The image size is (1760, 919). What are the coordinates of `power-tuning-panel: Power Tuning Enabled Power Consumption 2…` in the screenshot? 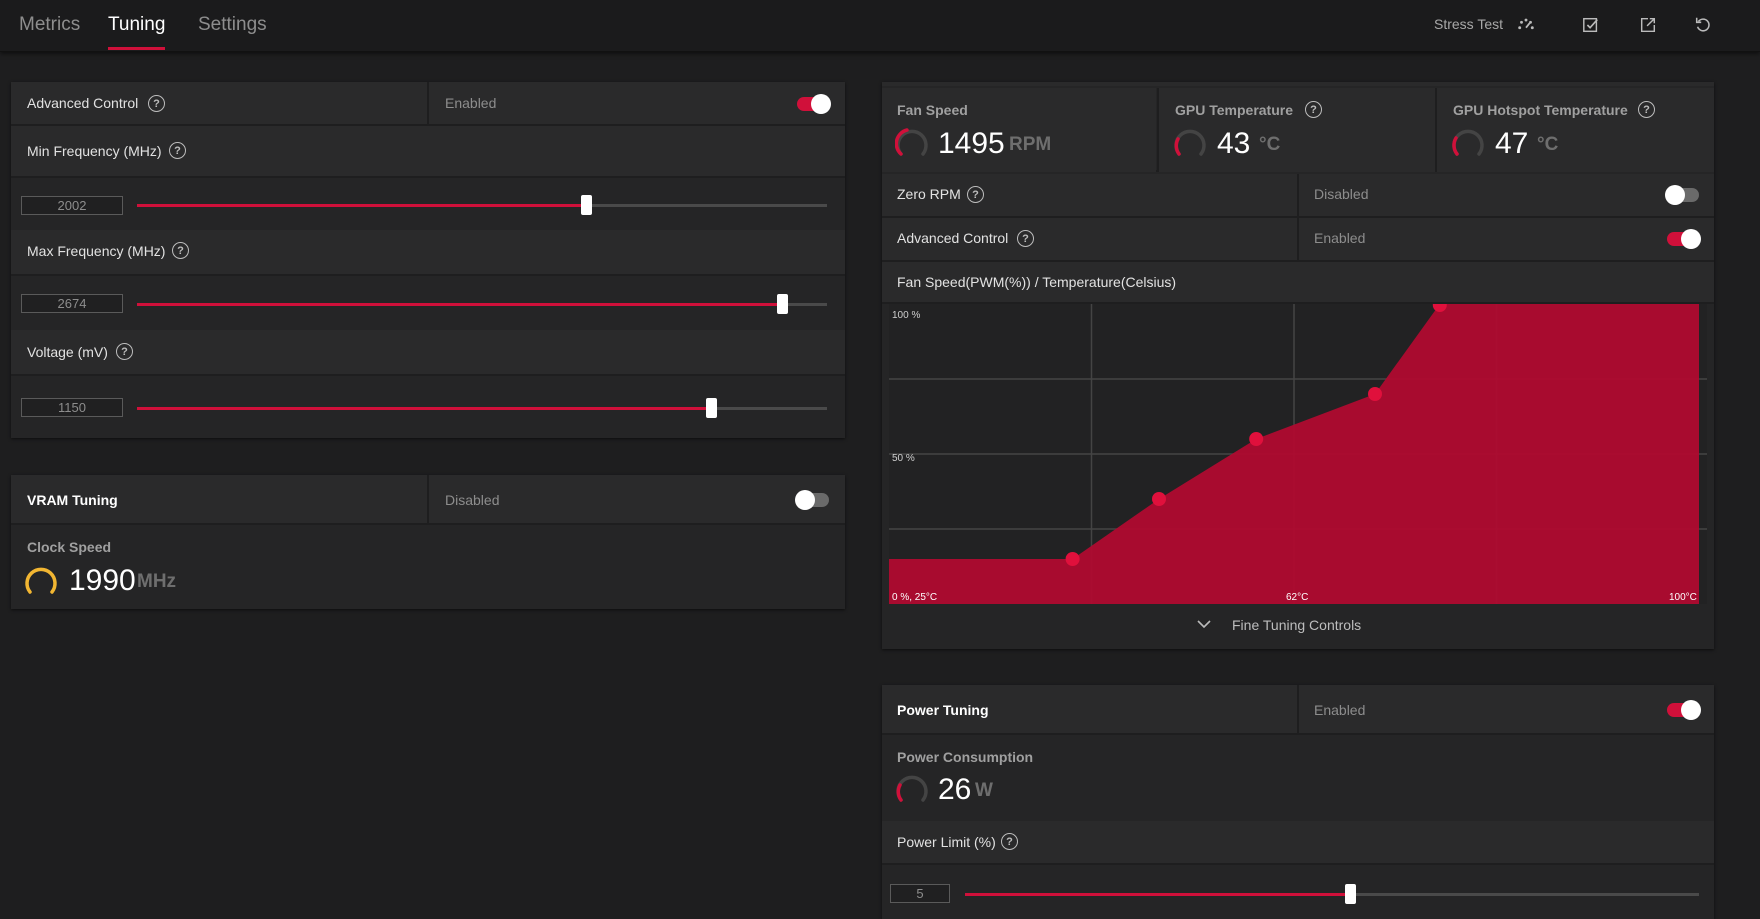 It's located at (1298, 802).